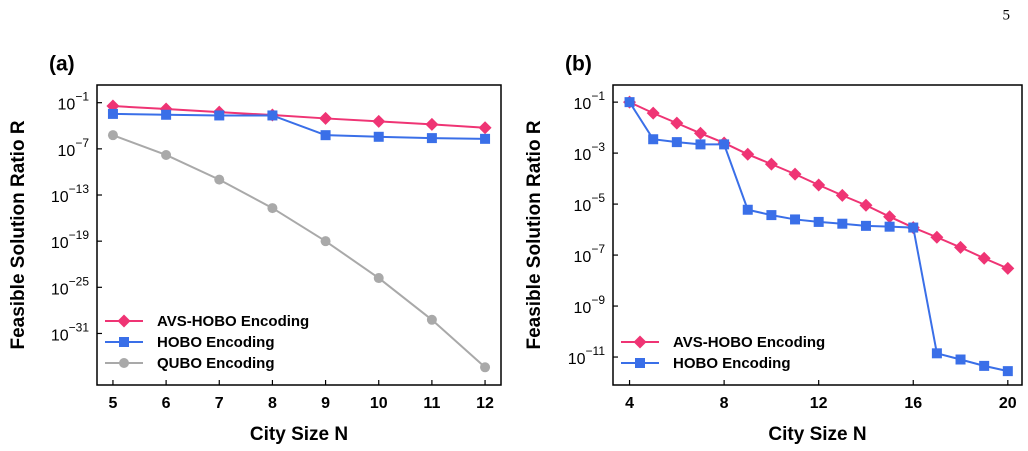  I want to click on x-tick-label: 4, so click(629, 403).